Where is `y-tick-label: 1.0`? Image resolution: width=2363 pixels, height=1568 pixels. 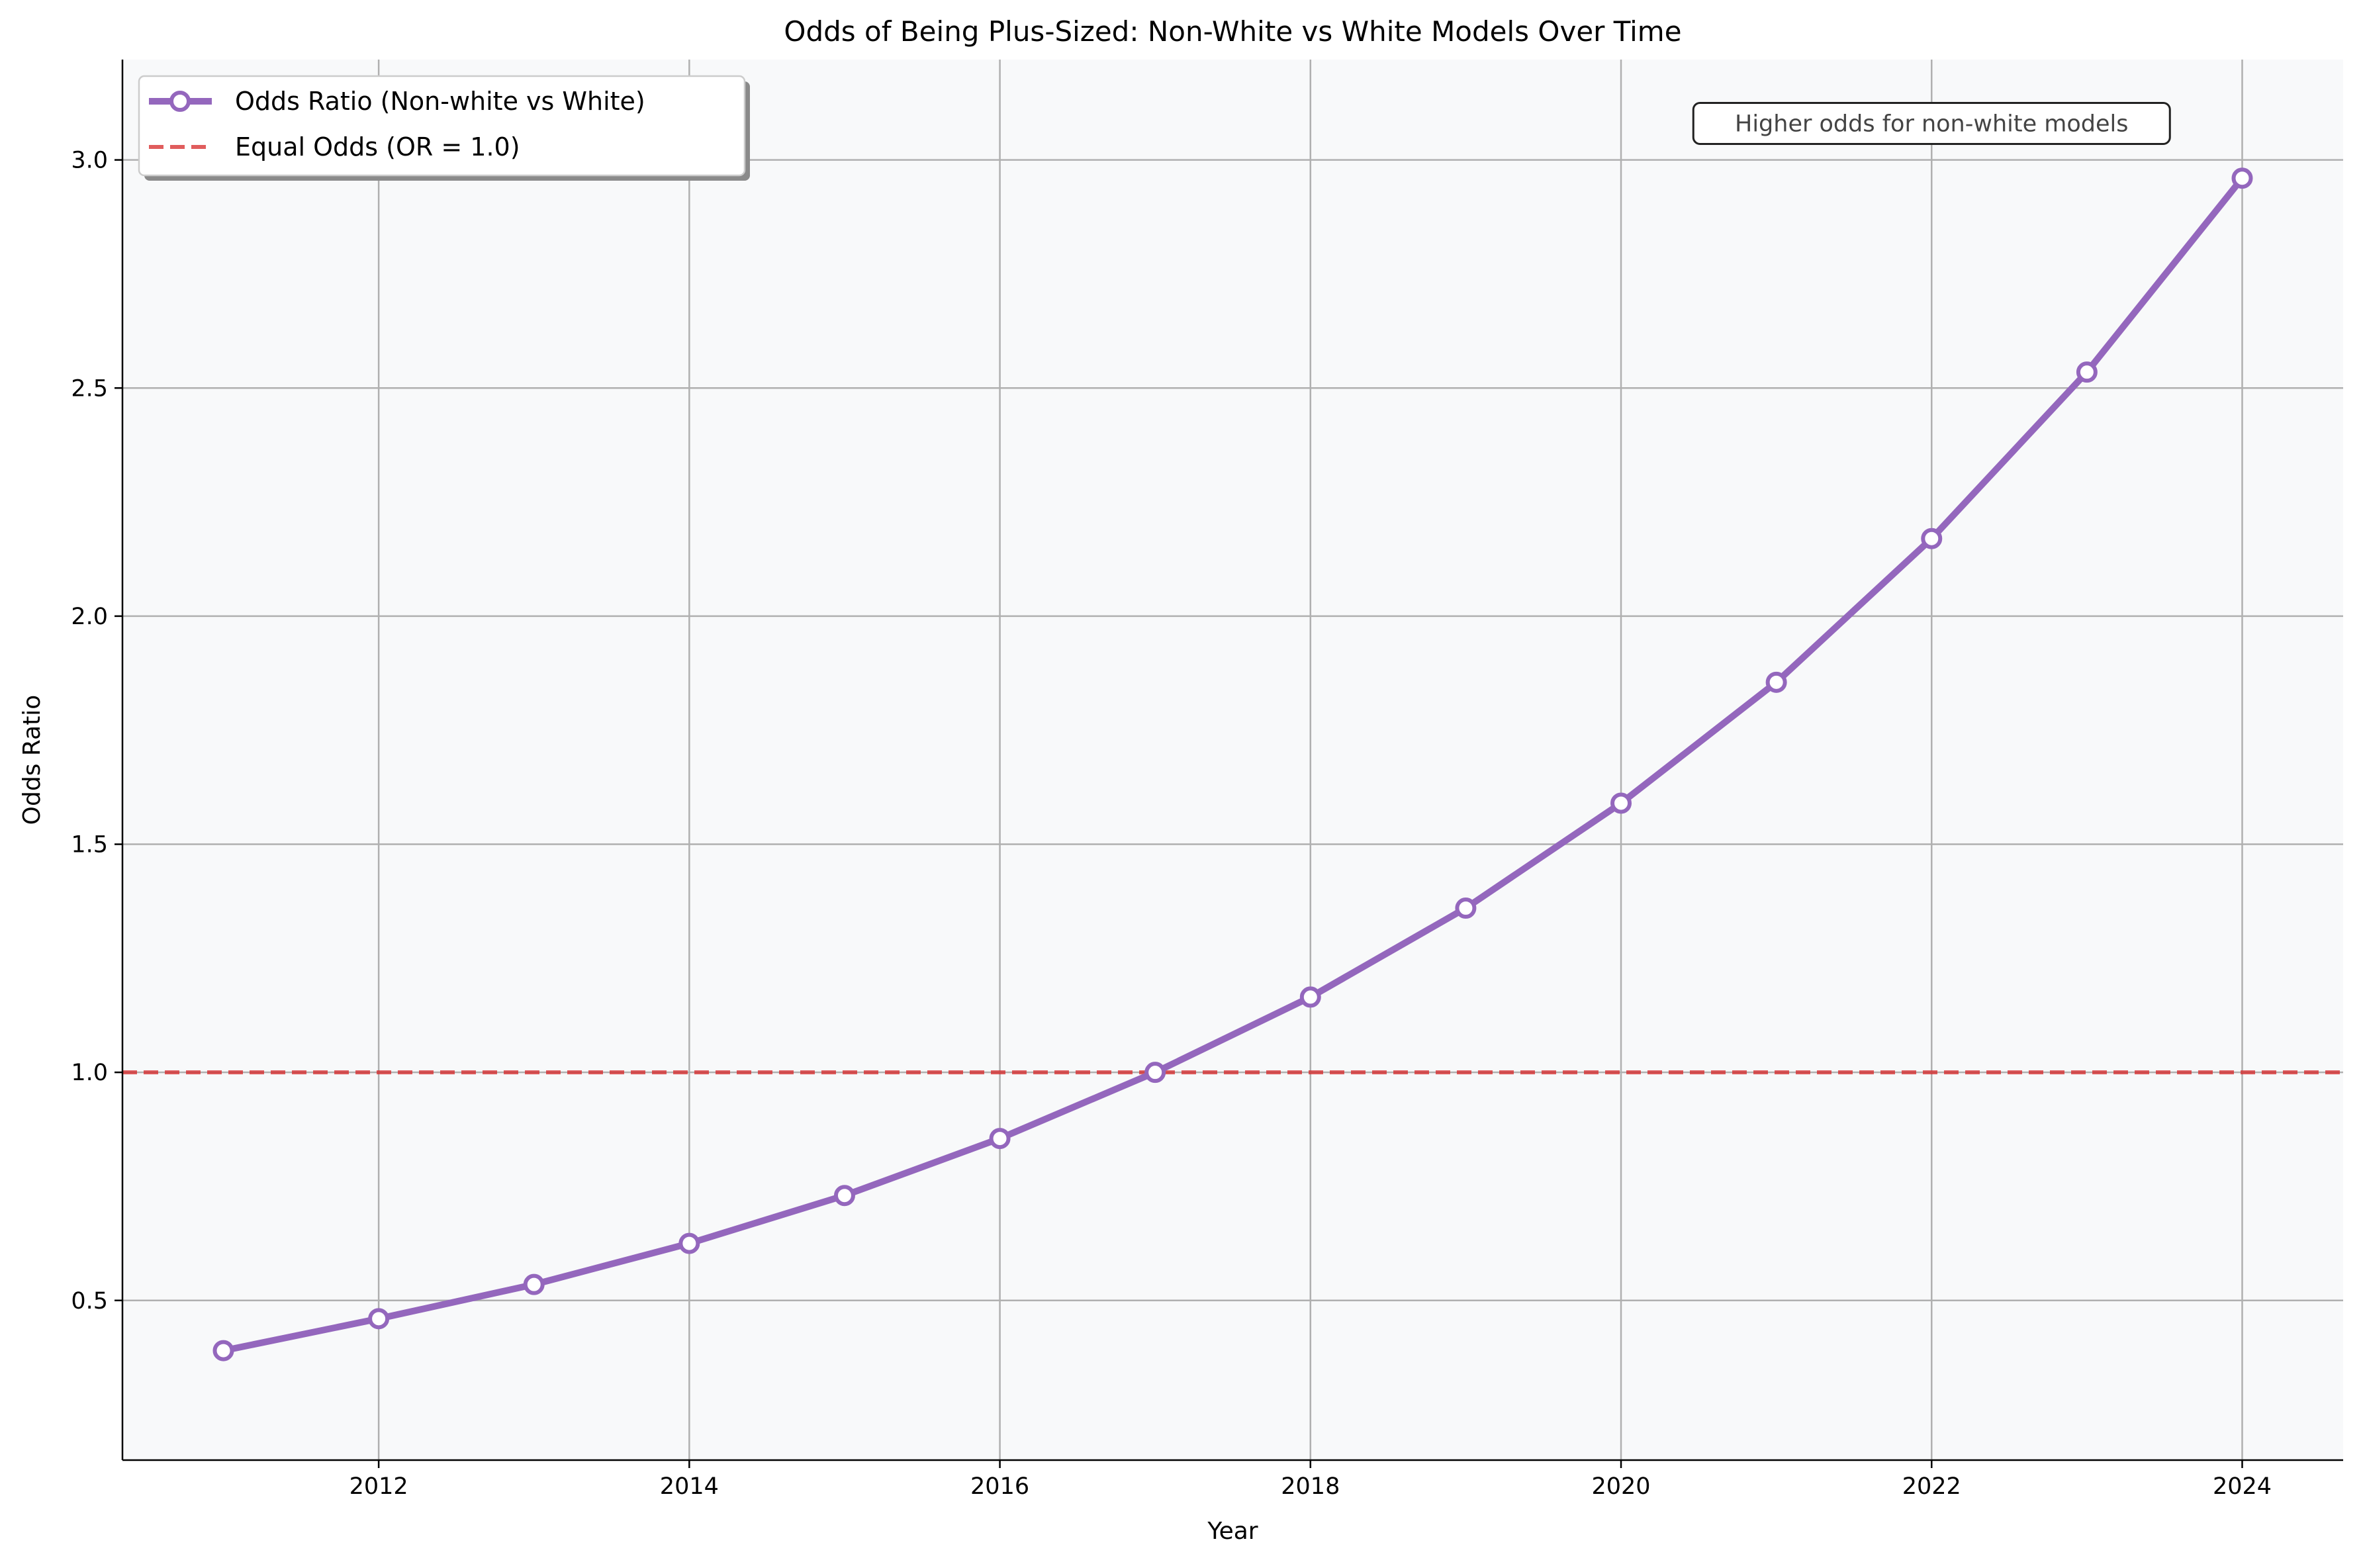
y-tick-label: 1.0 is located at coordinates (89, 1073).